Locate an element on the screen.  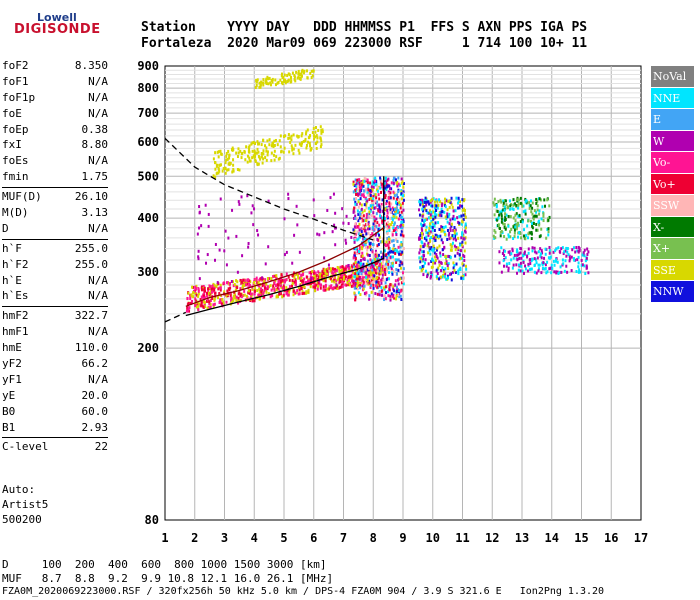
y-tick-label: 700 is located at coordinates (148, 113).